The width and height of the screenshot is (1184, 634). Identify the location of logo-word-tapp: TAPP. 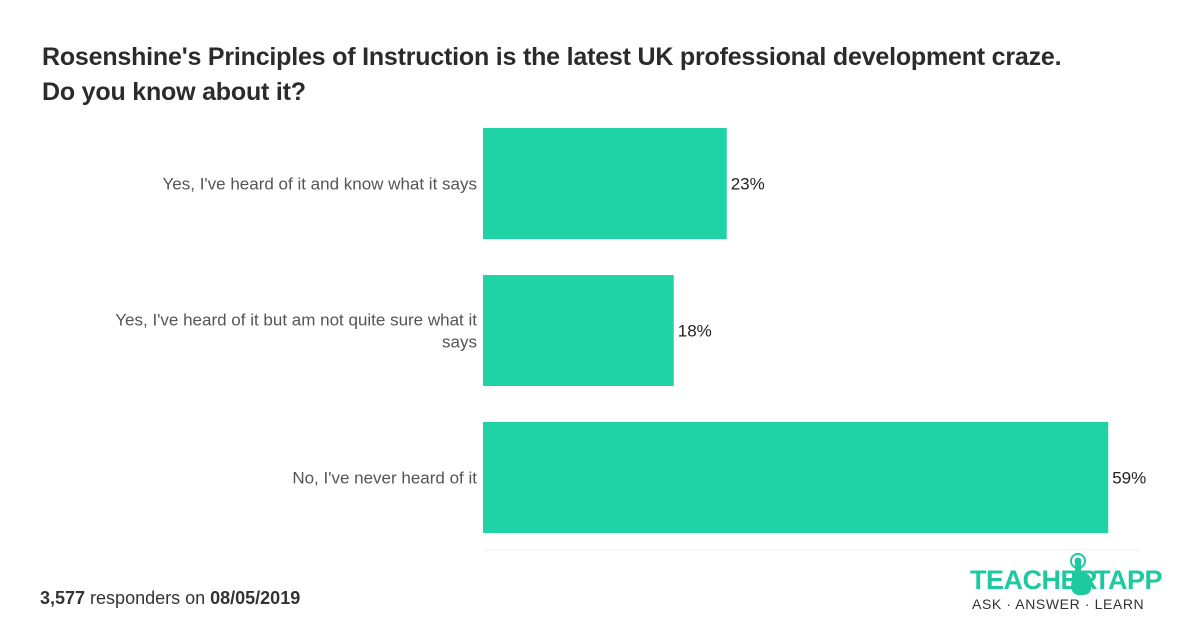
(1128, 580).